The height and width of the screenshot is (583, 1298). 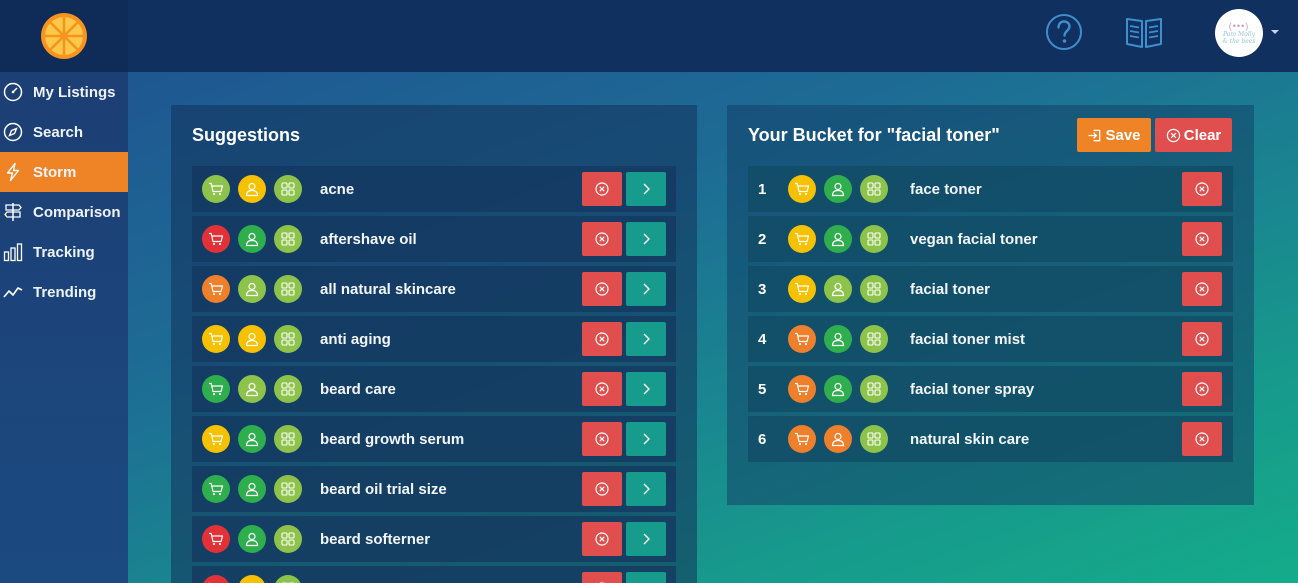 I want to click on save-button: Save, so click(x=1114, y=135).